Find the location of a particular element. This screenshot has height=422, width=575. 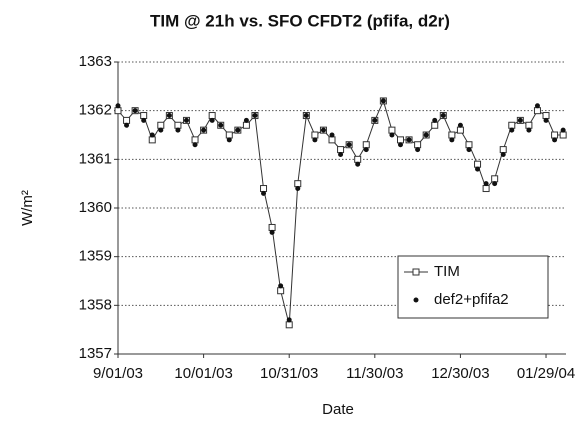

y-tick-label: 1361 is located at coordinates (95, 158).